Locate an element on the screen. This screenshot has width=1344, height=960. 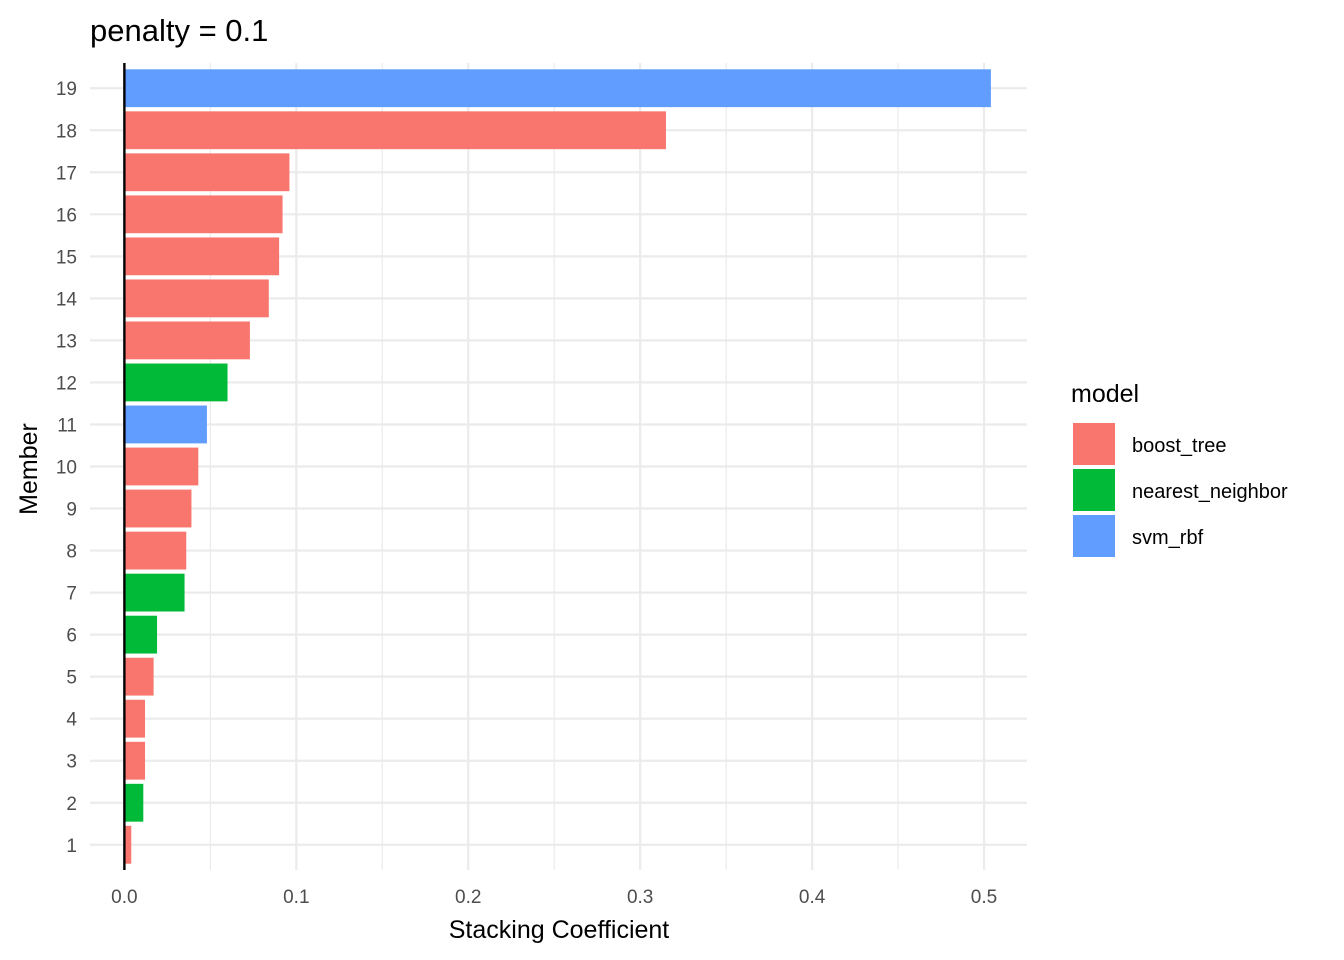
y-tick-label: 17 is located at coordinates (66, 173).